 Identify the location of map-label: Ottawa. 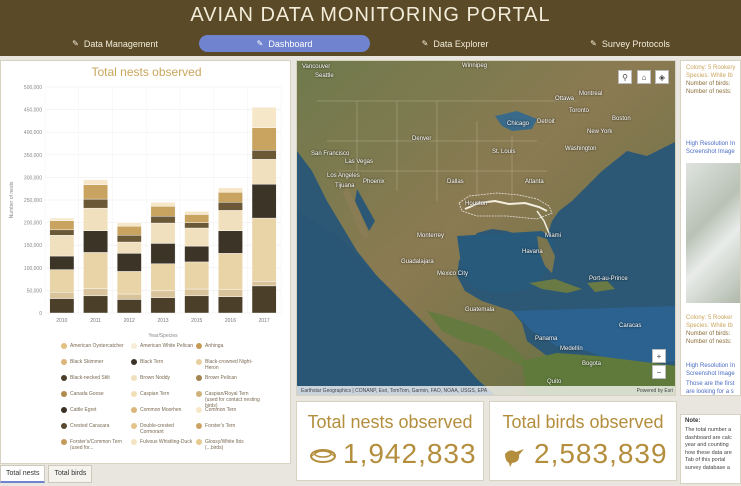
(565, 99).